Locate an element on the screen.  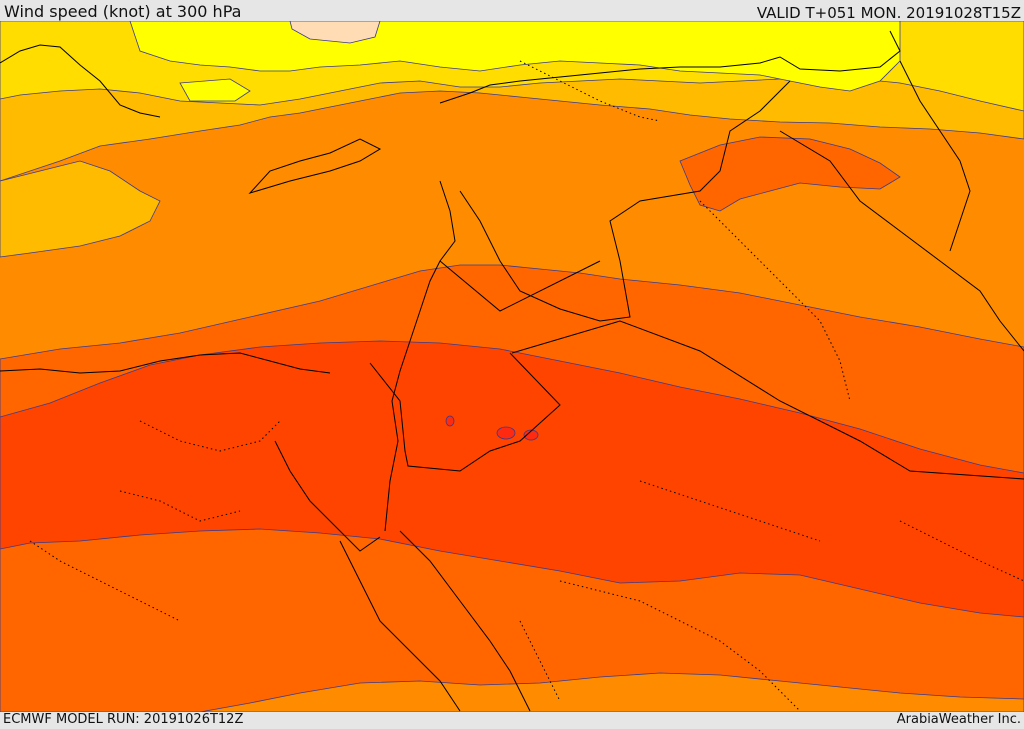
wind-band-calm is located at coordinates (335, 32).